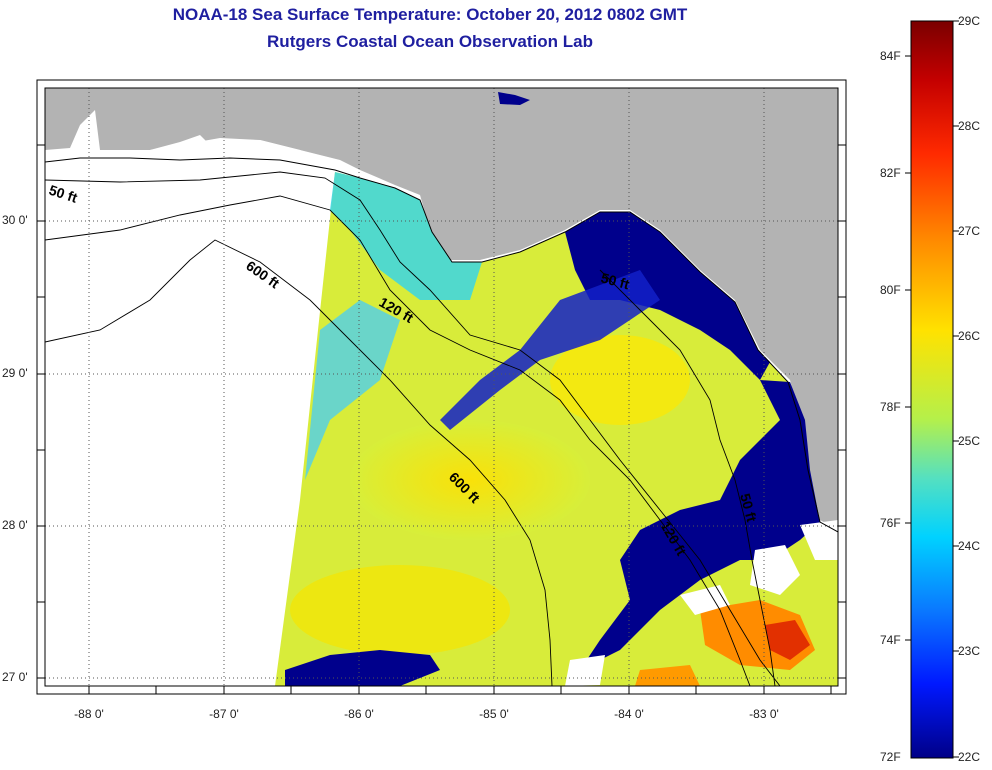  What do you see at coordinates (969, 231) in the screenshot?
I see `colorbar-c-label: 27C` at bounding box center [969, 231].